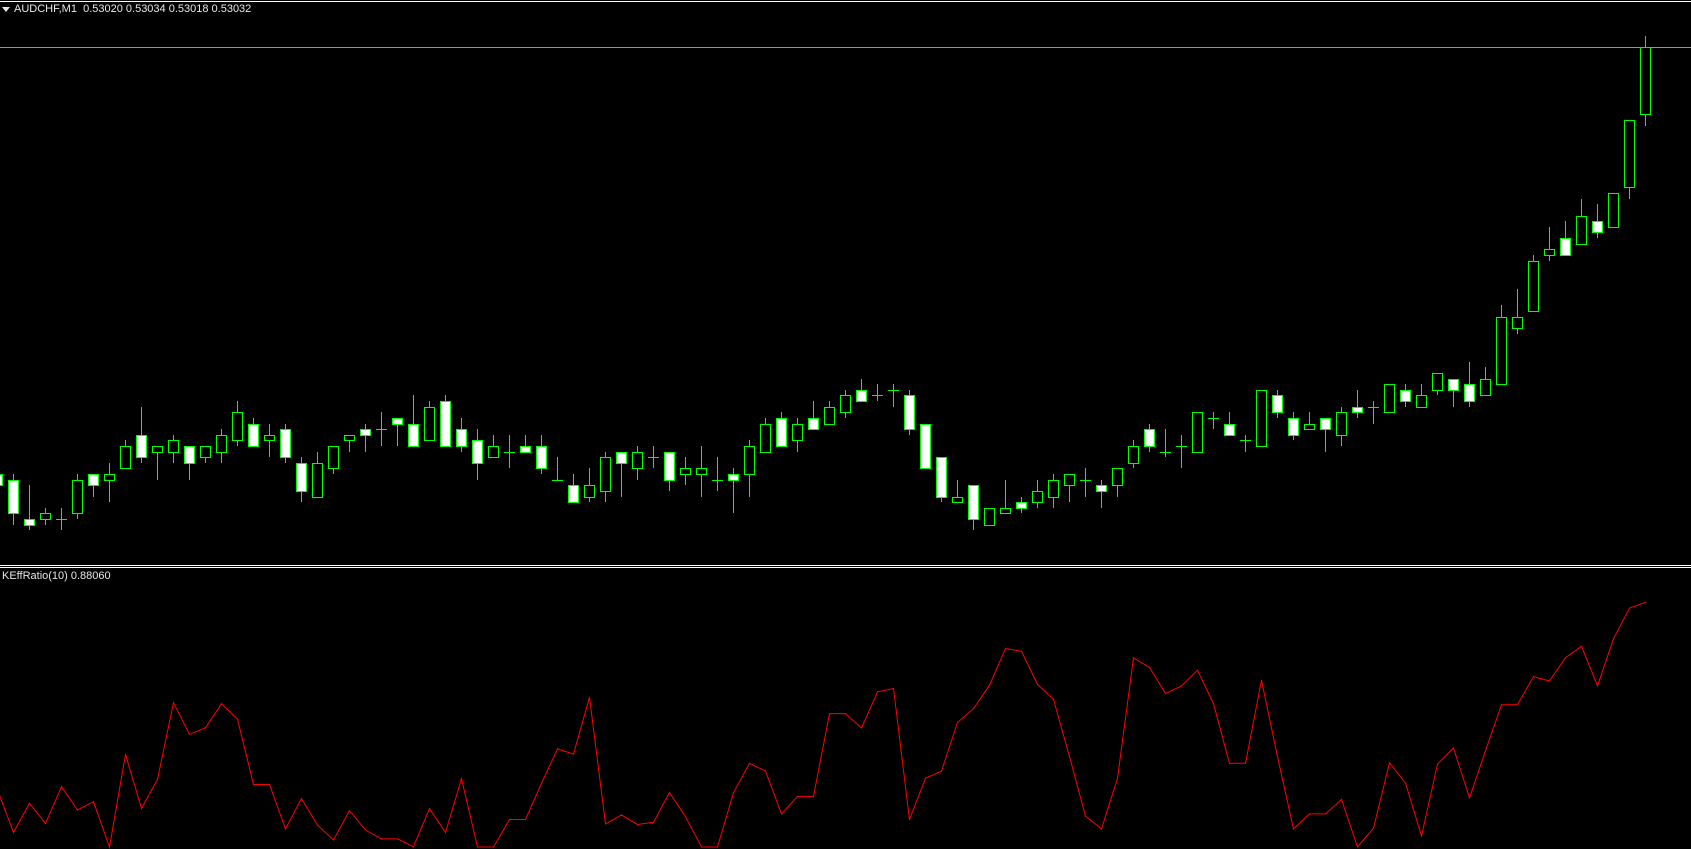  Describe the element at coordinates (6, 9) in the screenshot. I see `chart-menu-triangle-icon` at that location.